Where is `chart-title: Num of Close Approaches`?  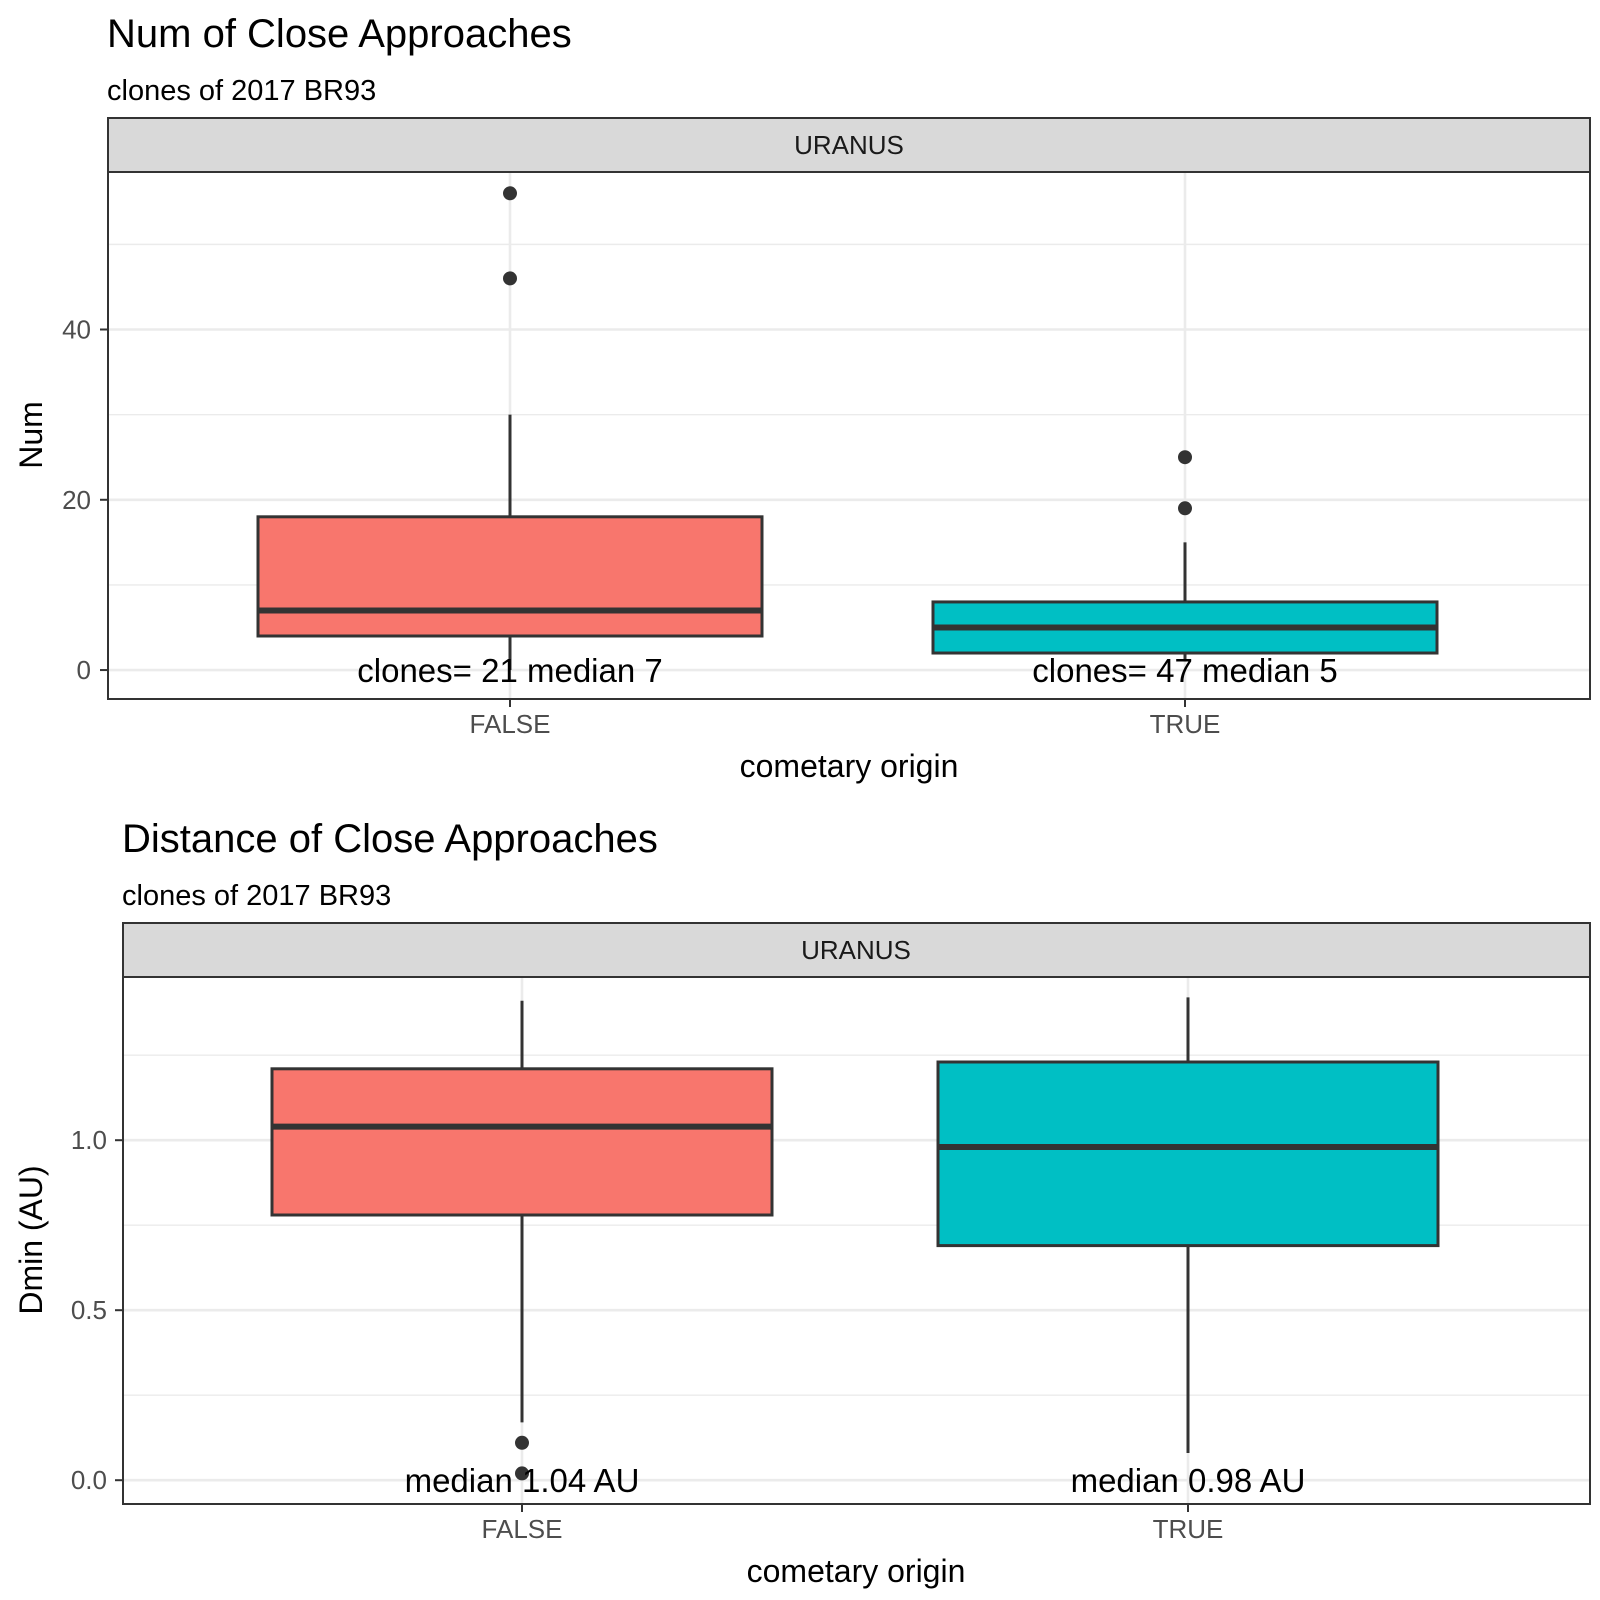 chart-title: Num of Close Approaches is located at coordinates (339, 34).